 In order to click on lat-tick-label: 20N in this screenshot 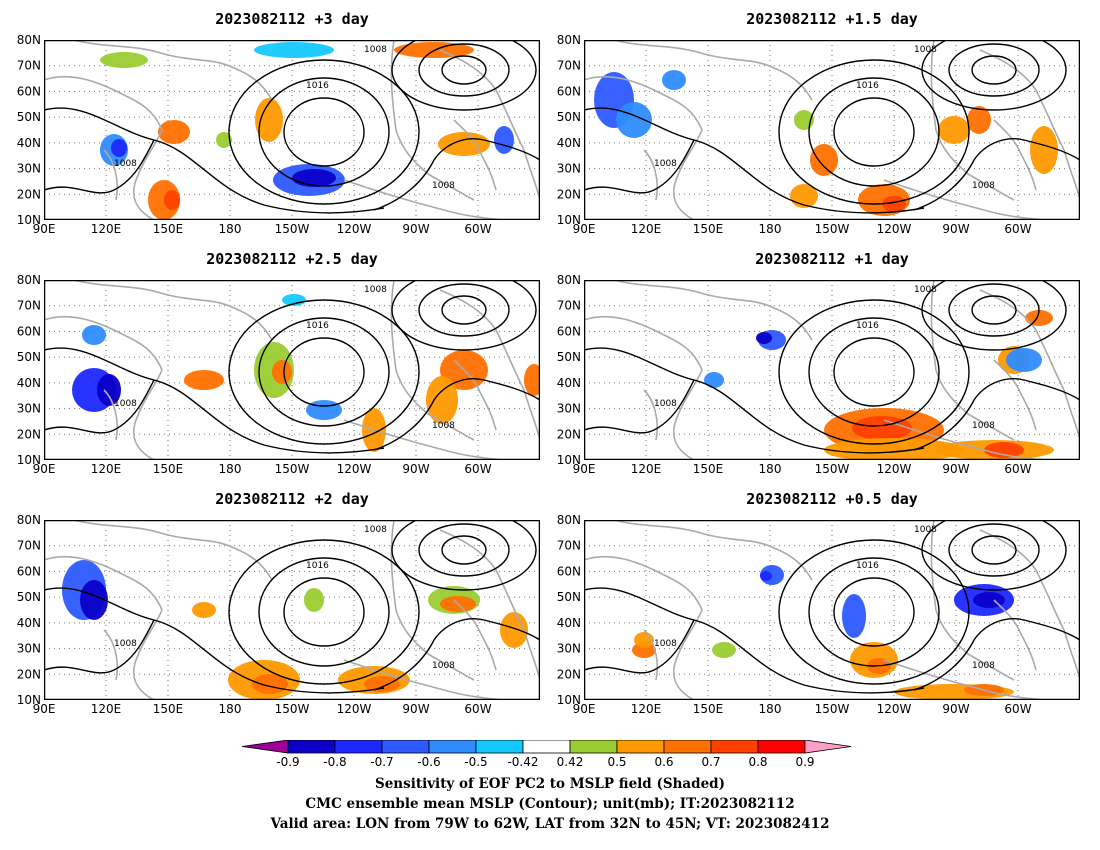, I will do `click(569, 194)`.